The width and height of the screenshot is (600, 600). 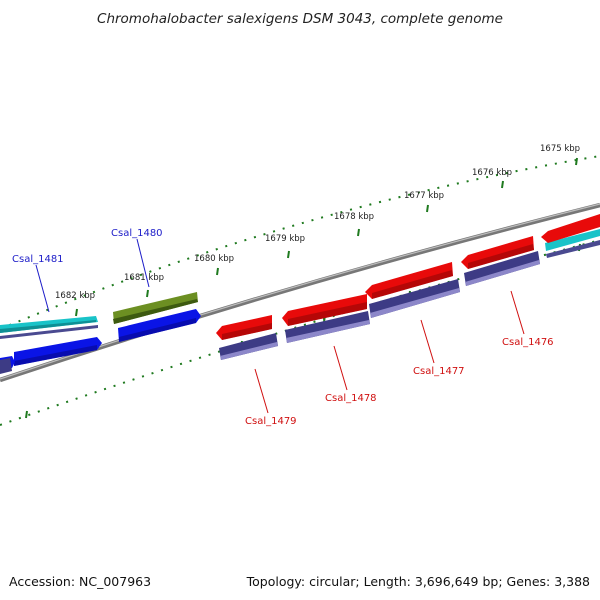 What do you see at coordinates (75, 296) in the screenshot?
I see `scale-label: 1682 kbp` at bounding box center [75, 296].